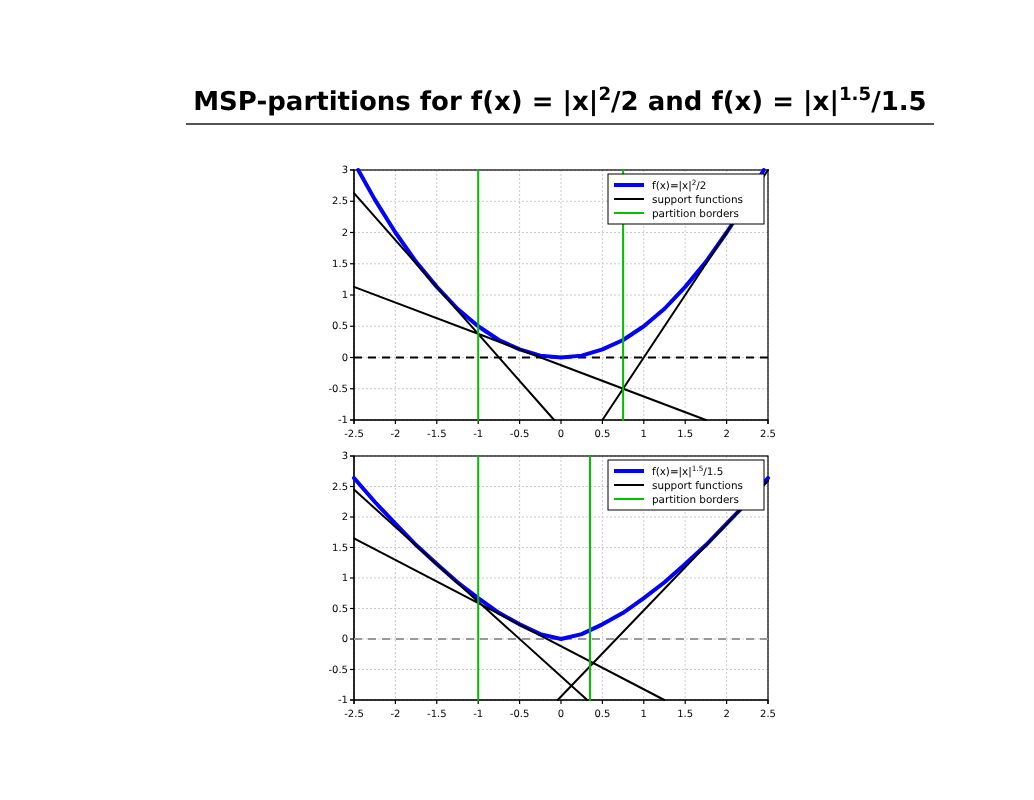 This screenshot has width=1034, height=800. What do you see at coordinates (561, 558) in the screenshot?
I see `line-series` at bounding box center [561, 558].